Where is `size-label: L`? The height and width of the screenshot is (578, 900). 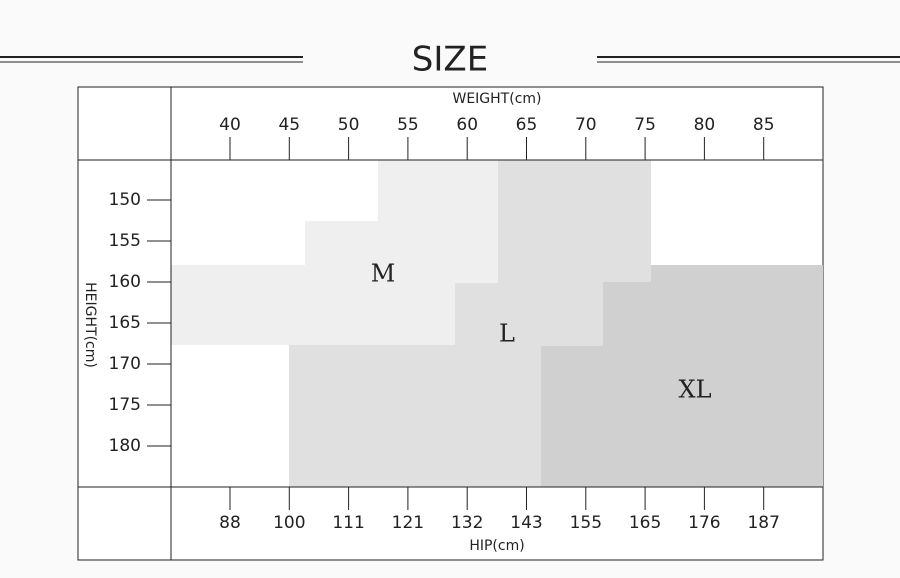
size-label: L is located at coordinates (507, 334).